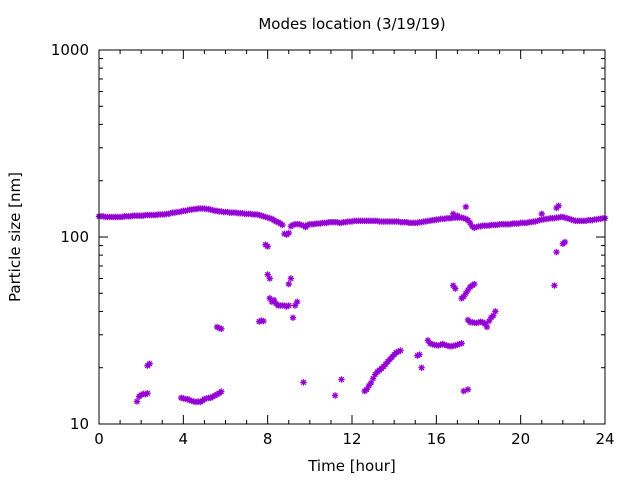  I want to click on y-tick-label: 100, so click(74, 237).